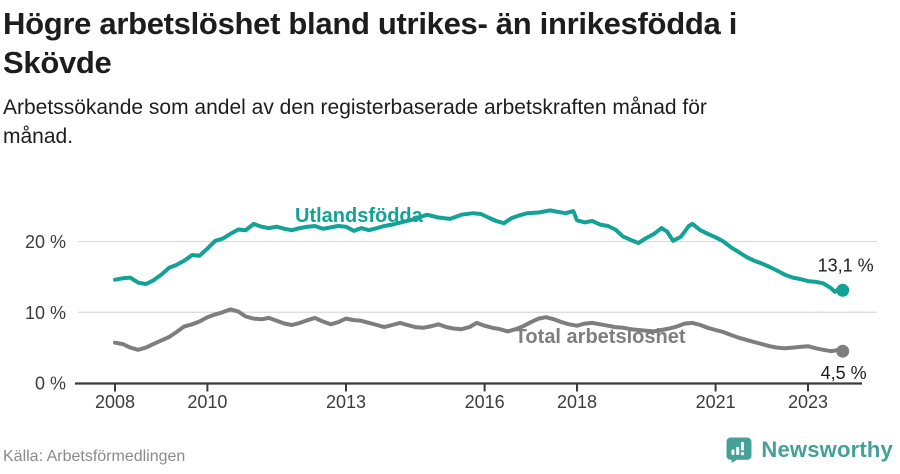 The image size is (900, 474). I want to click on x-axis-tick-label: 2023, so click(808, 402).